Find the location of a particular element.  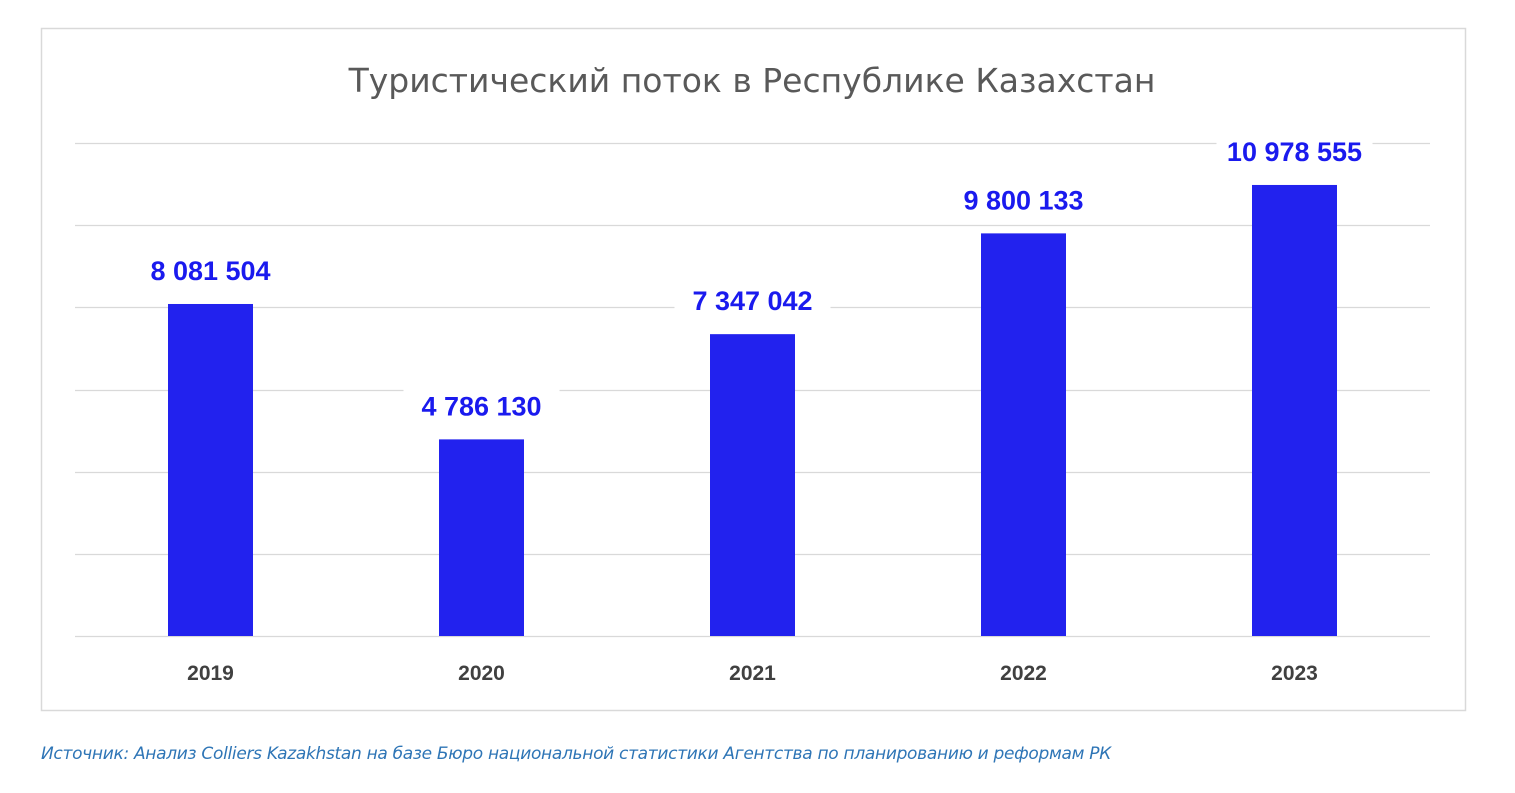

bar-2020 is located at coordinates (481, 537).